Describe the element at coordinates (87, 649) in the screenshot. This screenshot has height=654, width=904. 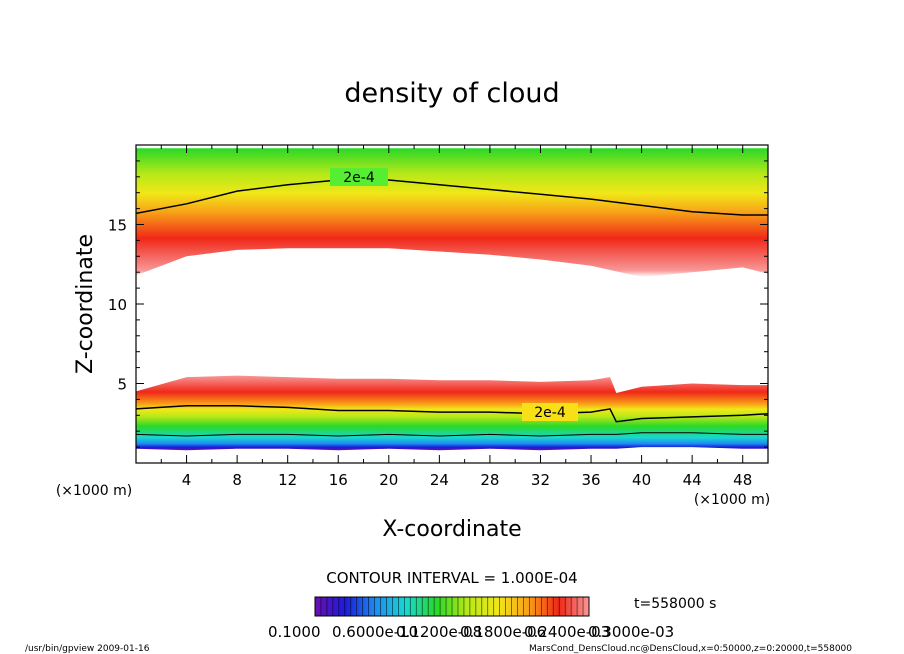
I see `footer-left: /usr/bin/gpview 2009-01-16` at that location.